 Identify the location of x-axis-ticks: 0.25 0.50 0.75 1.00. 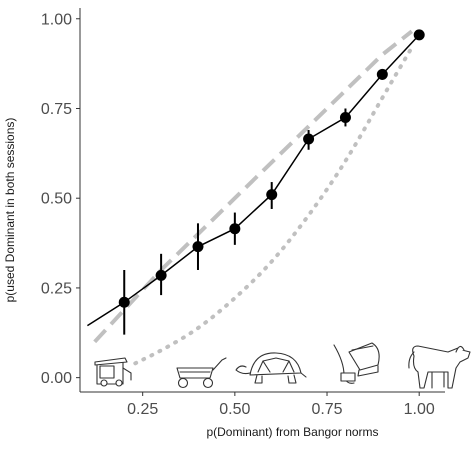
(281, 405).